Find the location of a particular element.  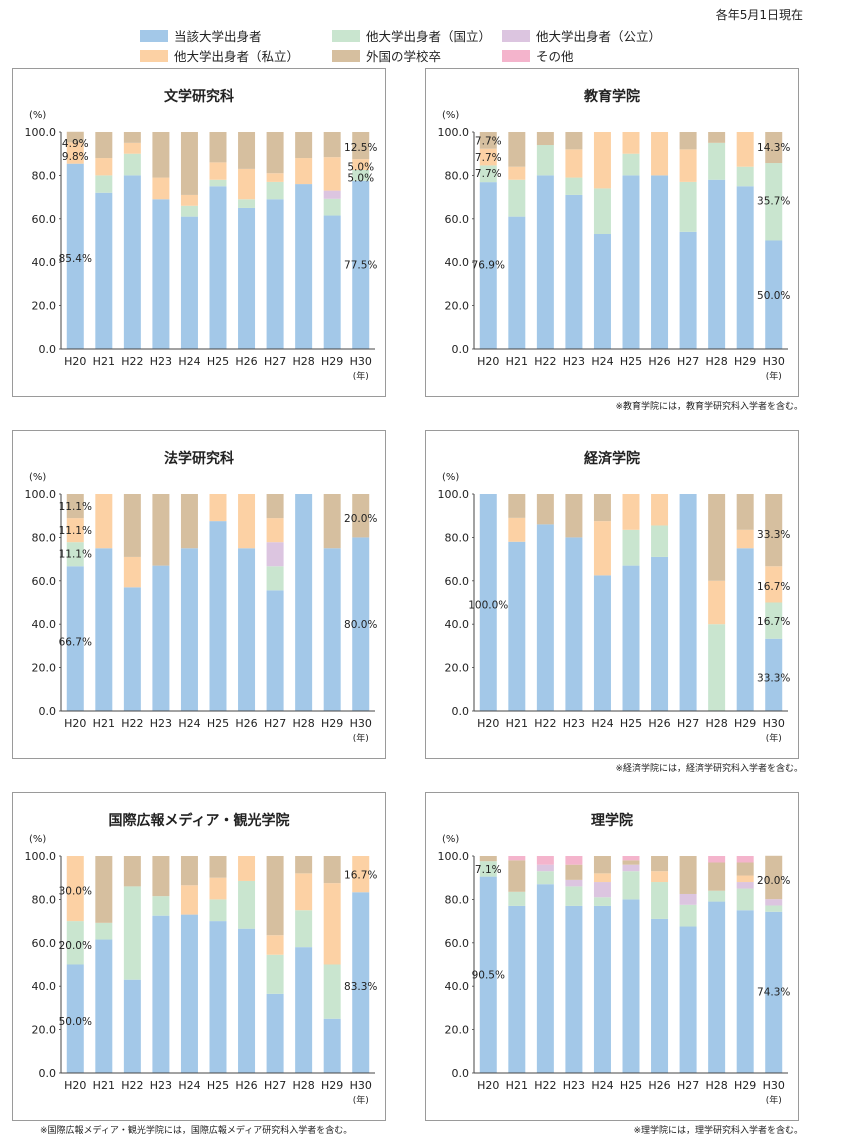

x-tick-label: H27 is located at coordinates (275, 361).